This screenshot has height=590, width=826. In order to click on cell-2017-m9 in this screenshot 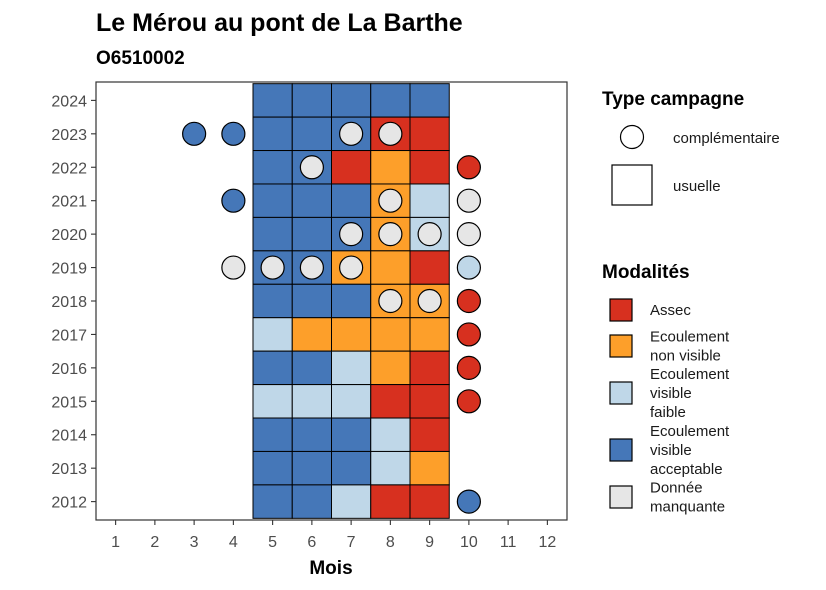, I will do `click(429, 334)`.